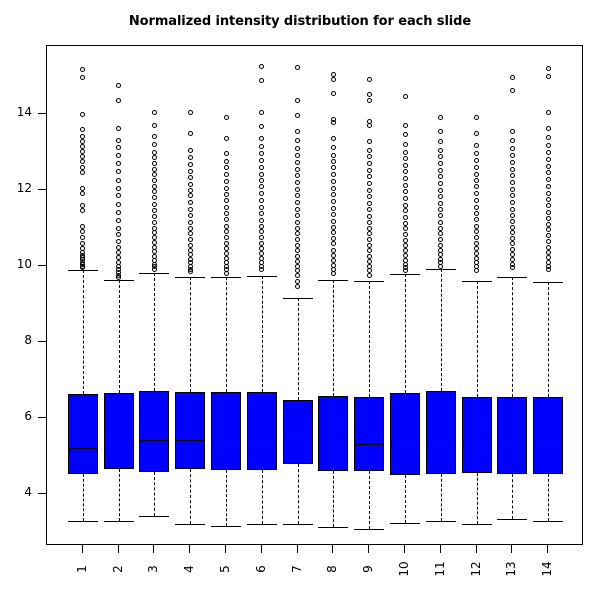 Image resolution: width=600 pixels, height=600 pixels. I want to click on x-axis-tick-label-14: 14, so click(547, 569).